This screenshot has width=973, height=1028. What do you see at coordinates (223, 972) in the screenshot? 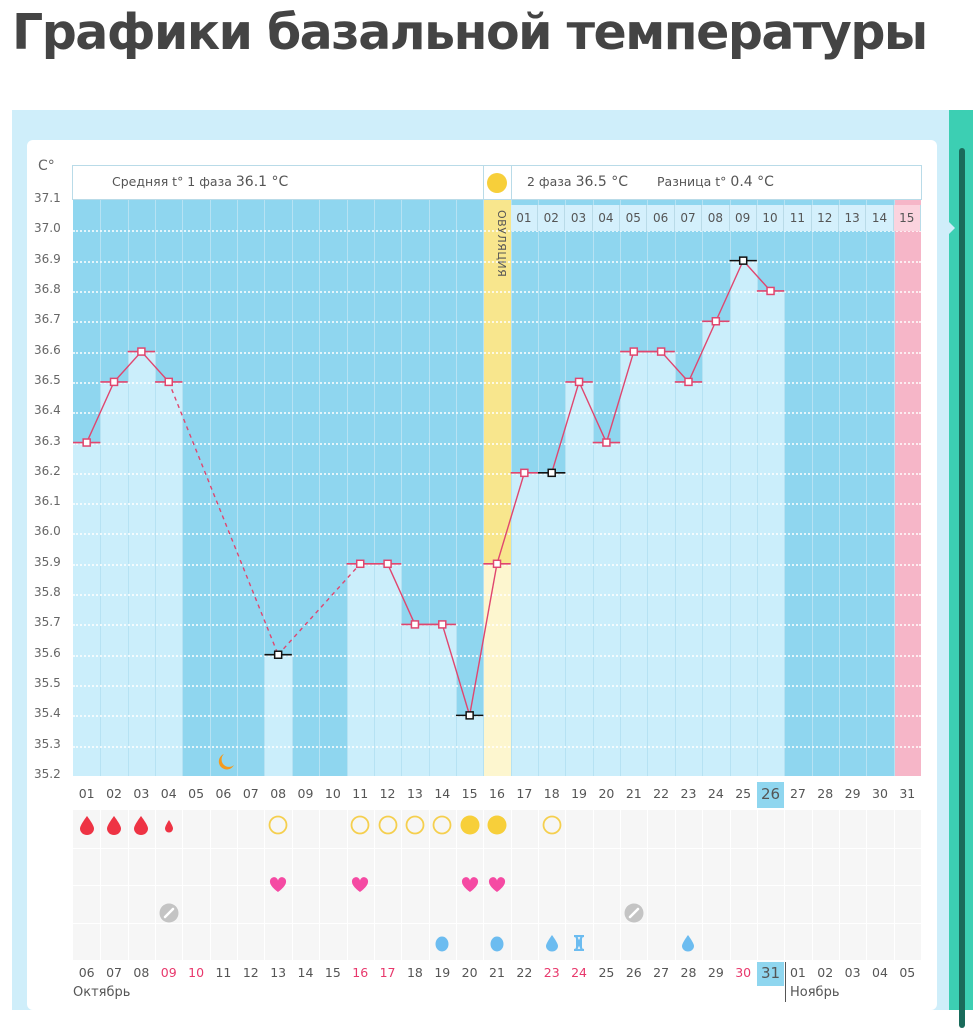
I see `date-cell: 11` at bounding box center [223, 972].